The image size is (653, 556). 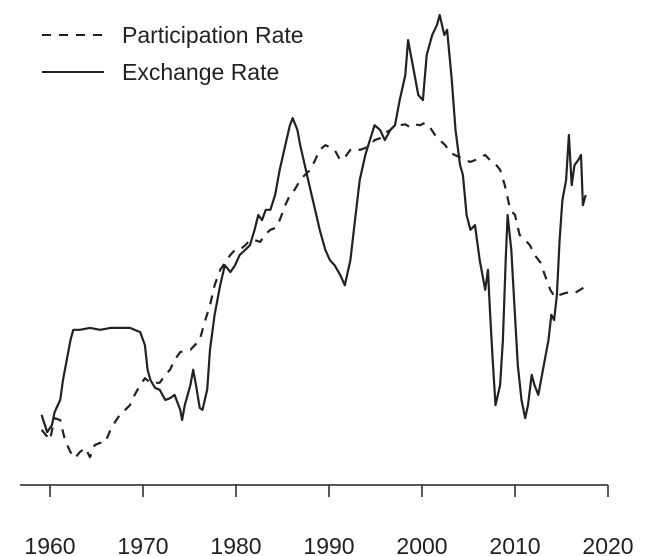 I want to click on x-tick-label: 2020, so click(x=607, y=544).